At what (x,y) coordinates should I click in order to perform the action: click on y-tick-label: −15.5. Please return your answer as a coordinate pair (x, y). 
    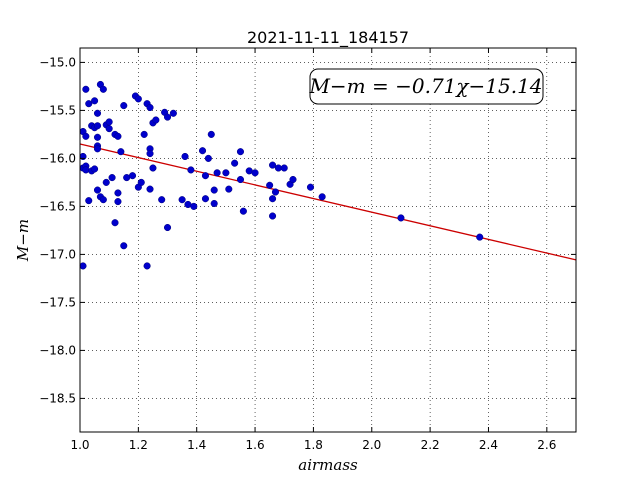
    Looking at the image, I should click on (57, 110).